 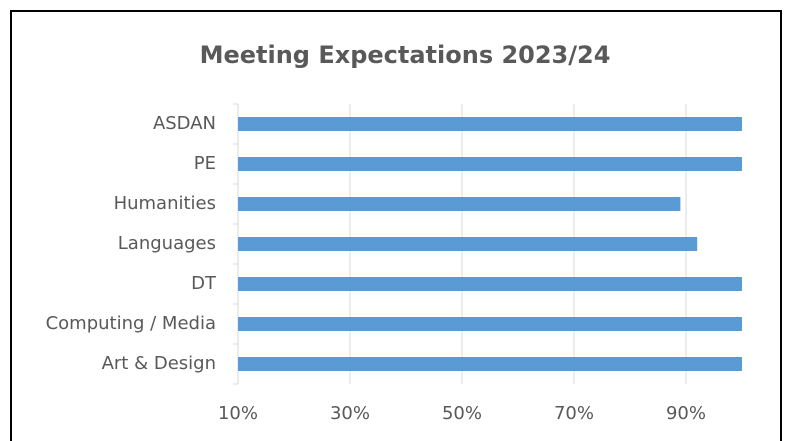 What do you see at coordinates (405, 55) in the screenshot?
I see `chart-title: Meeting Expectations 2023/24` at bounding box center [405, 55].